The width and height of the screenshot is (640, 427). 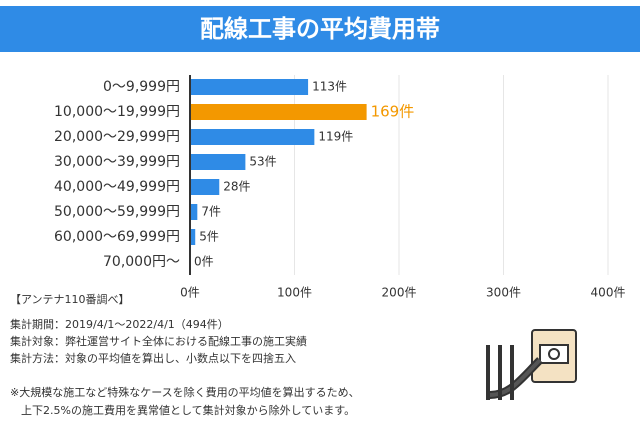 What do you see at coordinates (531, 364) in the screenshot?
I see `cable-icon` at bounding box center [531, 364].